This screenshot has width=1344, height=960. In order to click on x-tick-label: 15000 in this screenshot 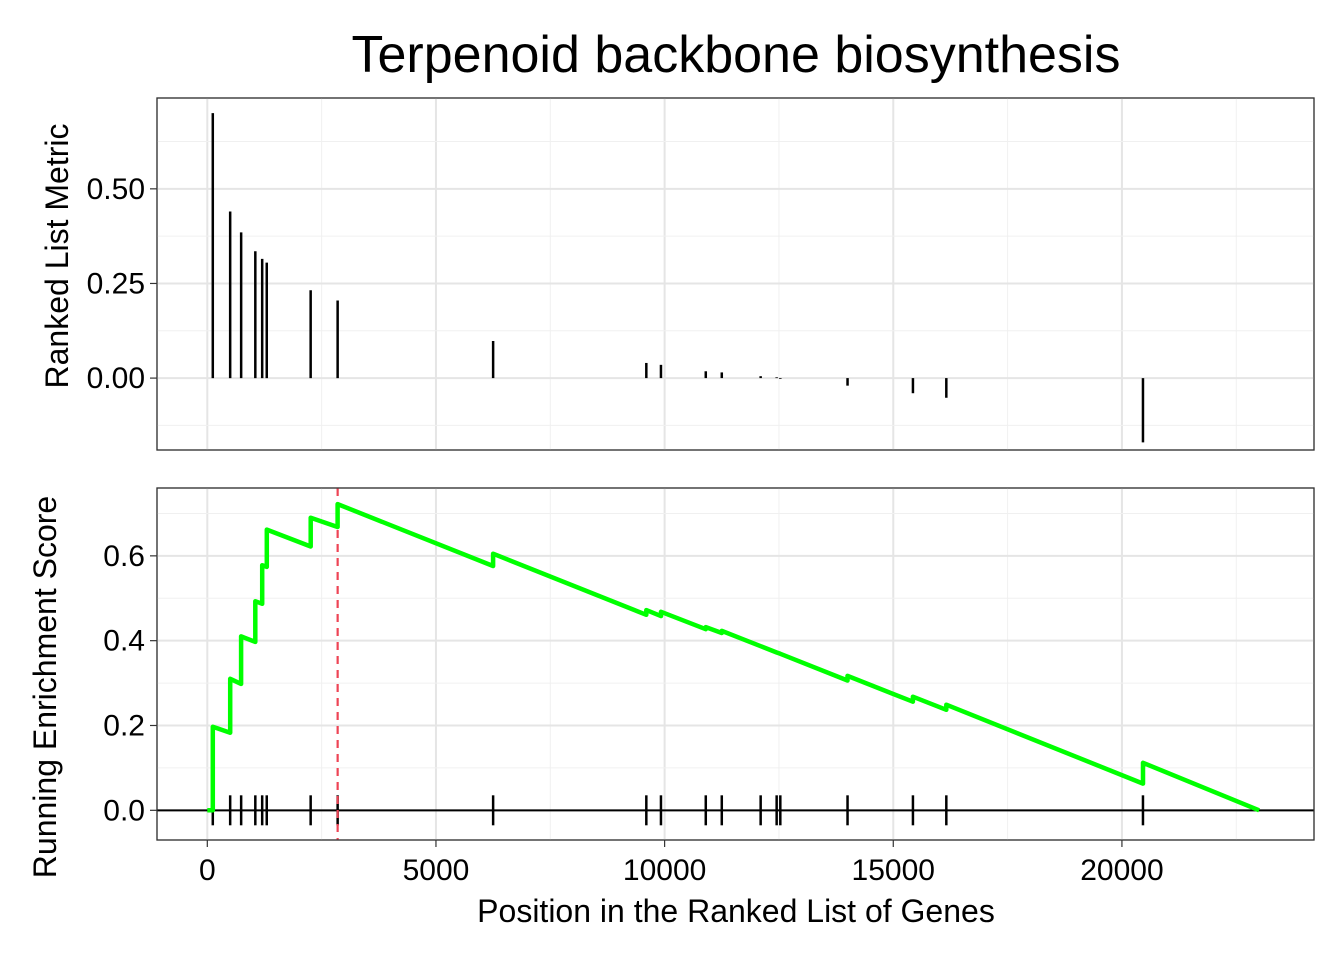, I will do `click(893, 870)`.